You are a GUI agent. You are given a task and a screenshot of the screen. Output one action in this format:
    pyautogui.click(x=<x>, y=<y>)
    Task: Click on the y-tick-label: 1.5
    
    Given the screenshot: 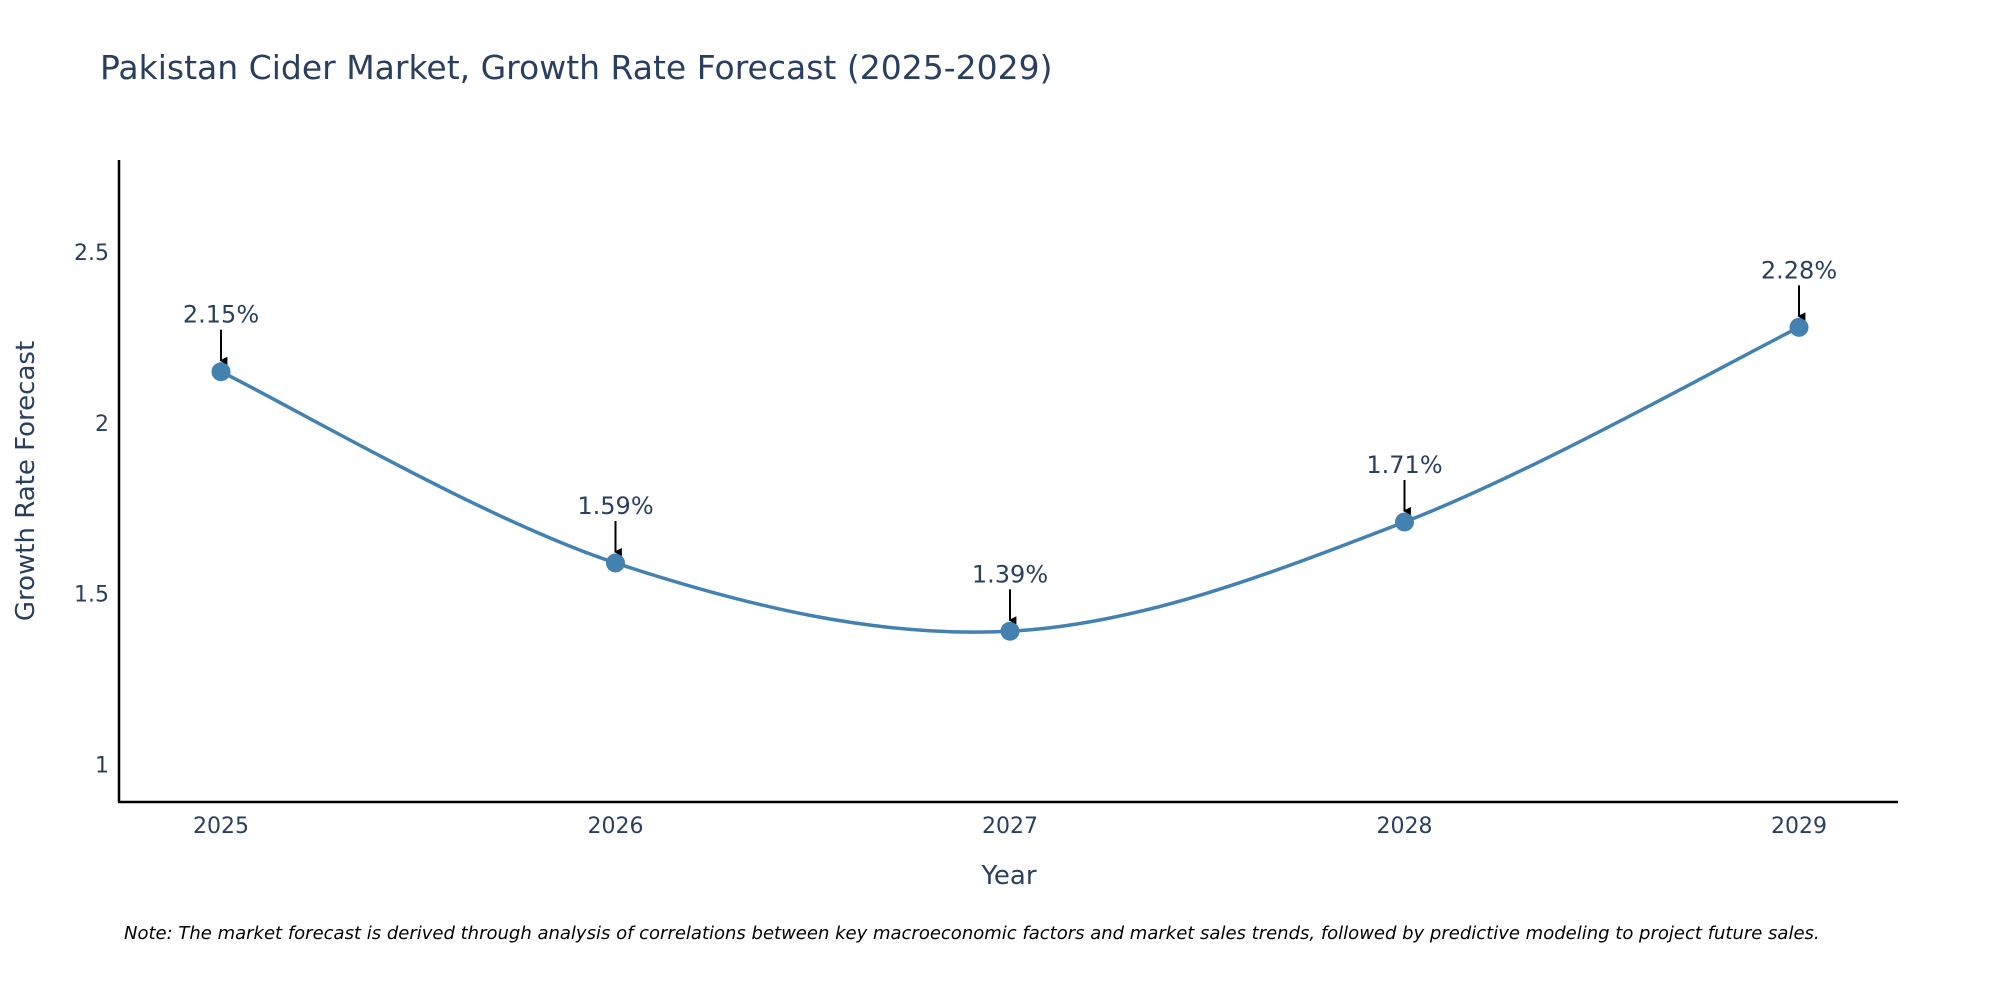 What is the action you would take?
    pyautogui.click(x=91, y=595)
    